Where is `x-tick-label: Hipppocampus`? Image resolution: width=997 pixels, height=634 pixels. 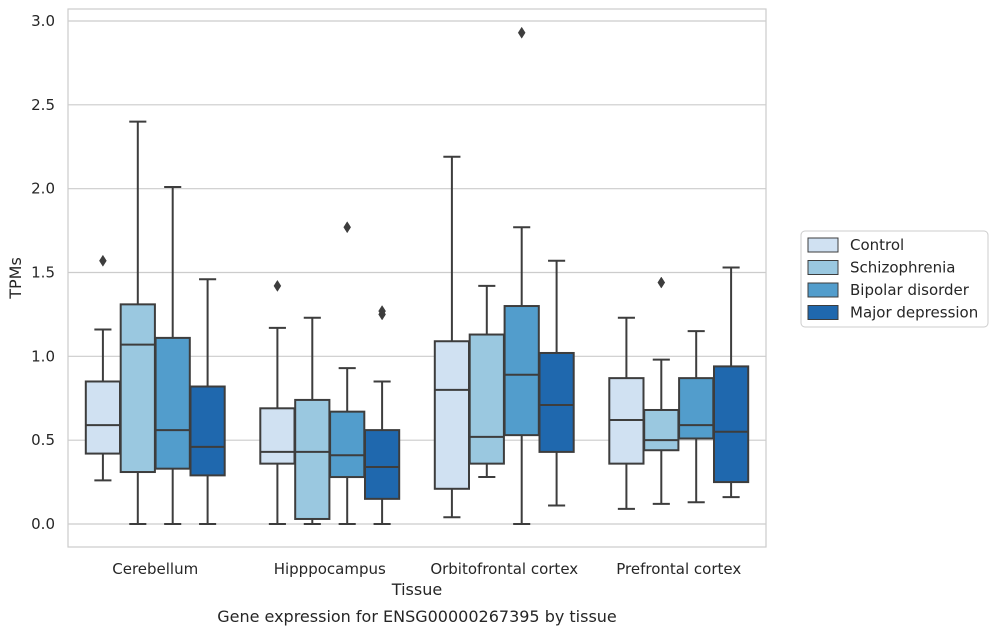
x-tick-label: Hipppocampus is located at coordinates (330, 569).